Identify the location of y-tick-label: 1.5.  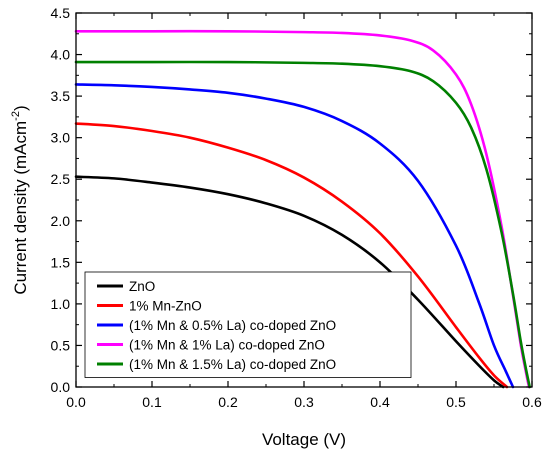
(61, 262).